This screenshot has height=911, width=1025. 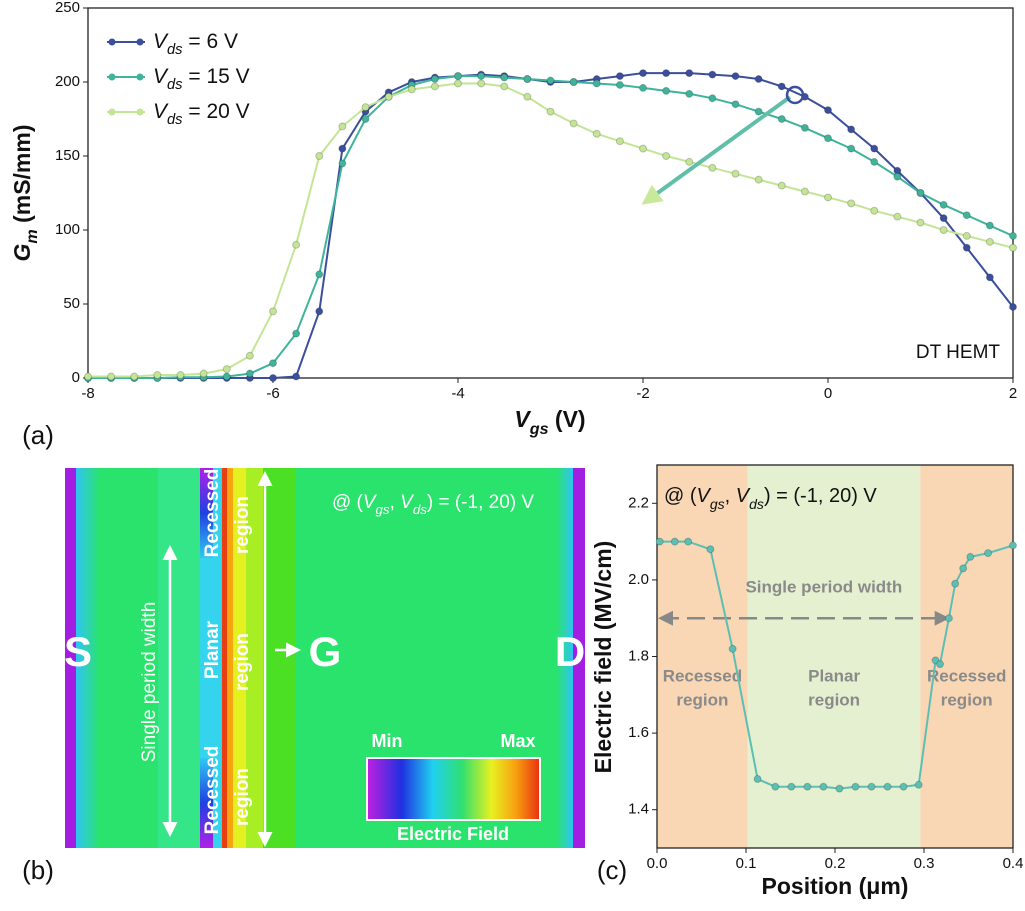 I want to click on source-edge, so click(x=70, y=658).